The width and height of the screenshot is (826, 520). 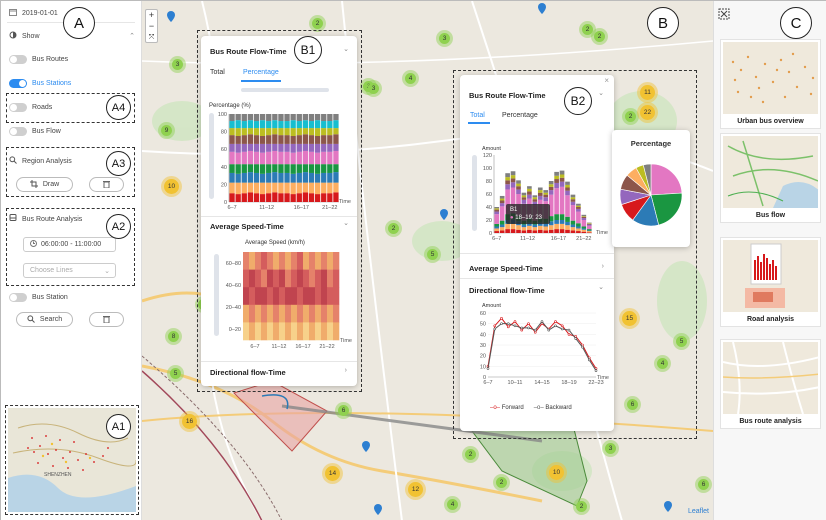 What do you see at coordinates (474, 193) in the screenshot?
I see `b2-y-brush` at bounding box center [474, 193].